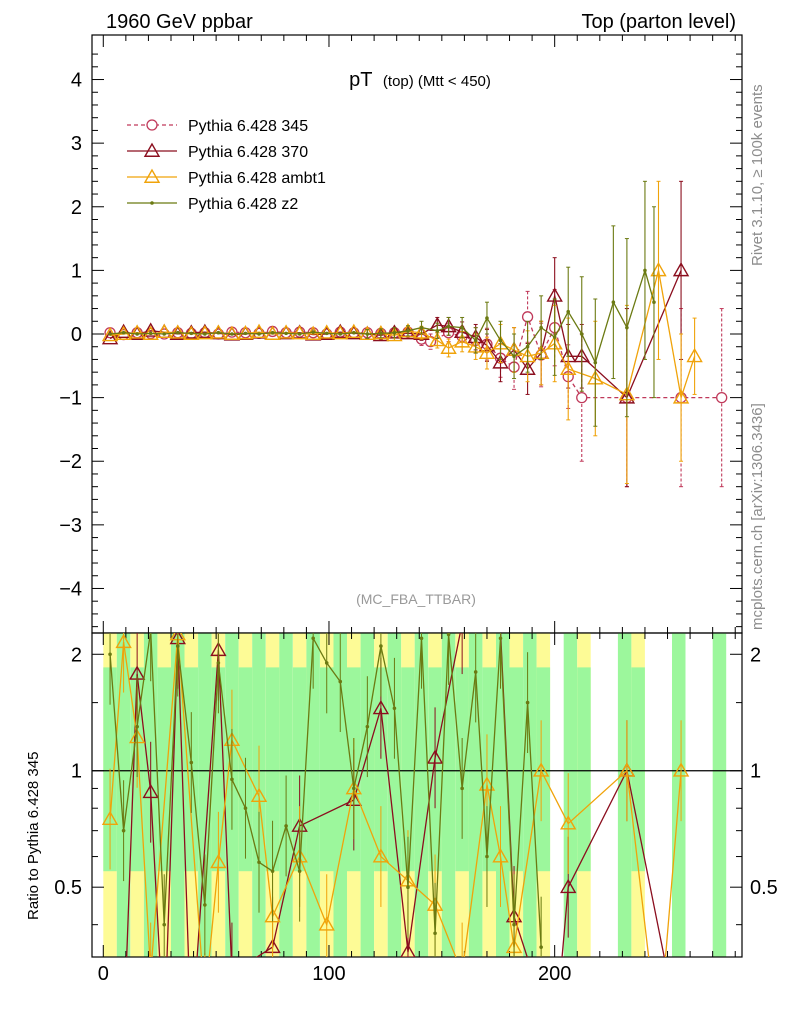 The image size is (786, 1024). What do you see at coordinates (70, 589) in the screenshot?
I see `y-tick-label: −4` at bounding box center [70, 589].